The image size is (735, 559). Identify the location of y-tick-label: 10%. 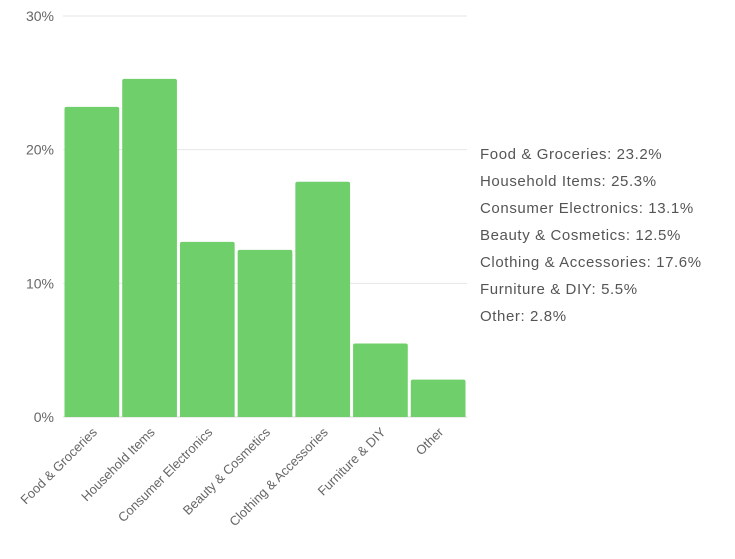
(40, 283).